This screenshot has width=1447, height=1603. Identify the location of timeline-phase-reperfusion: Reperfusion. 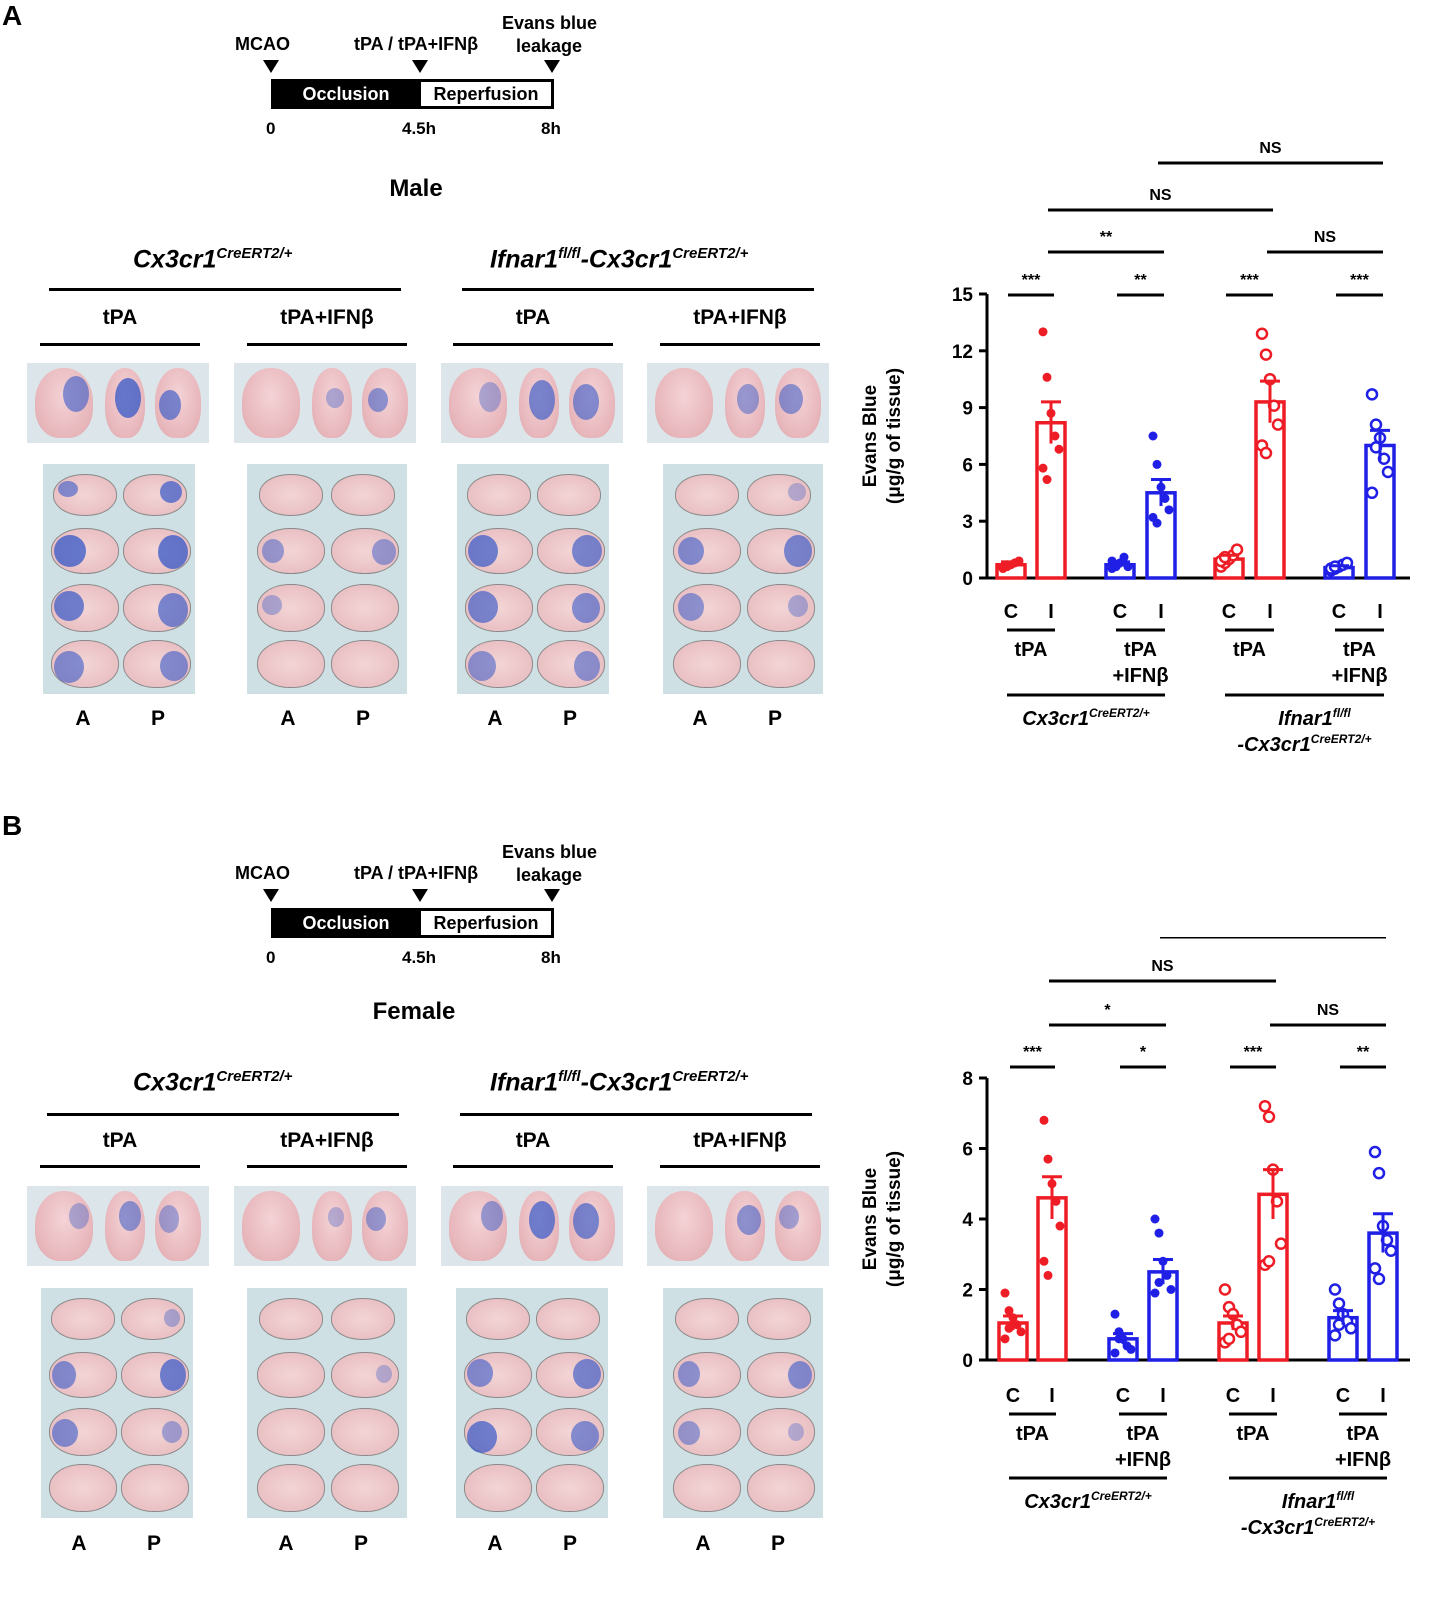
(487, 94).